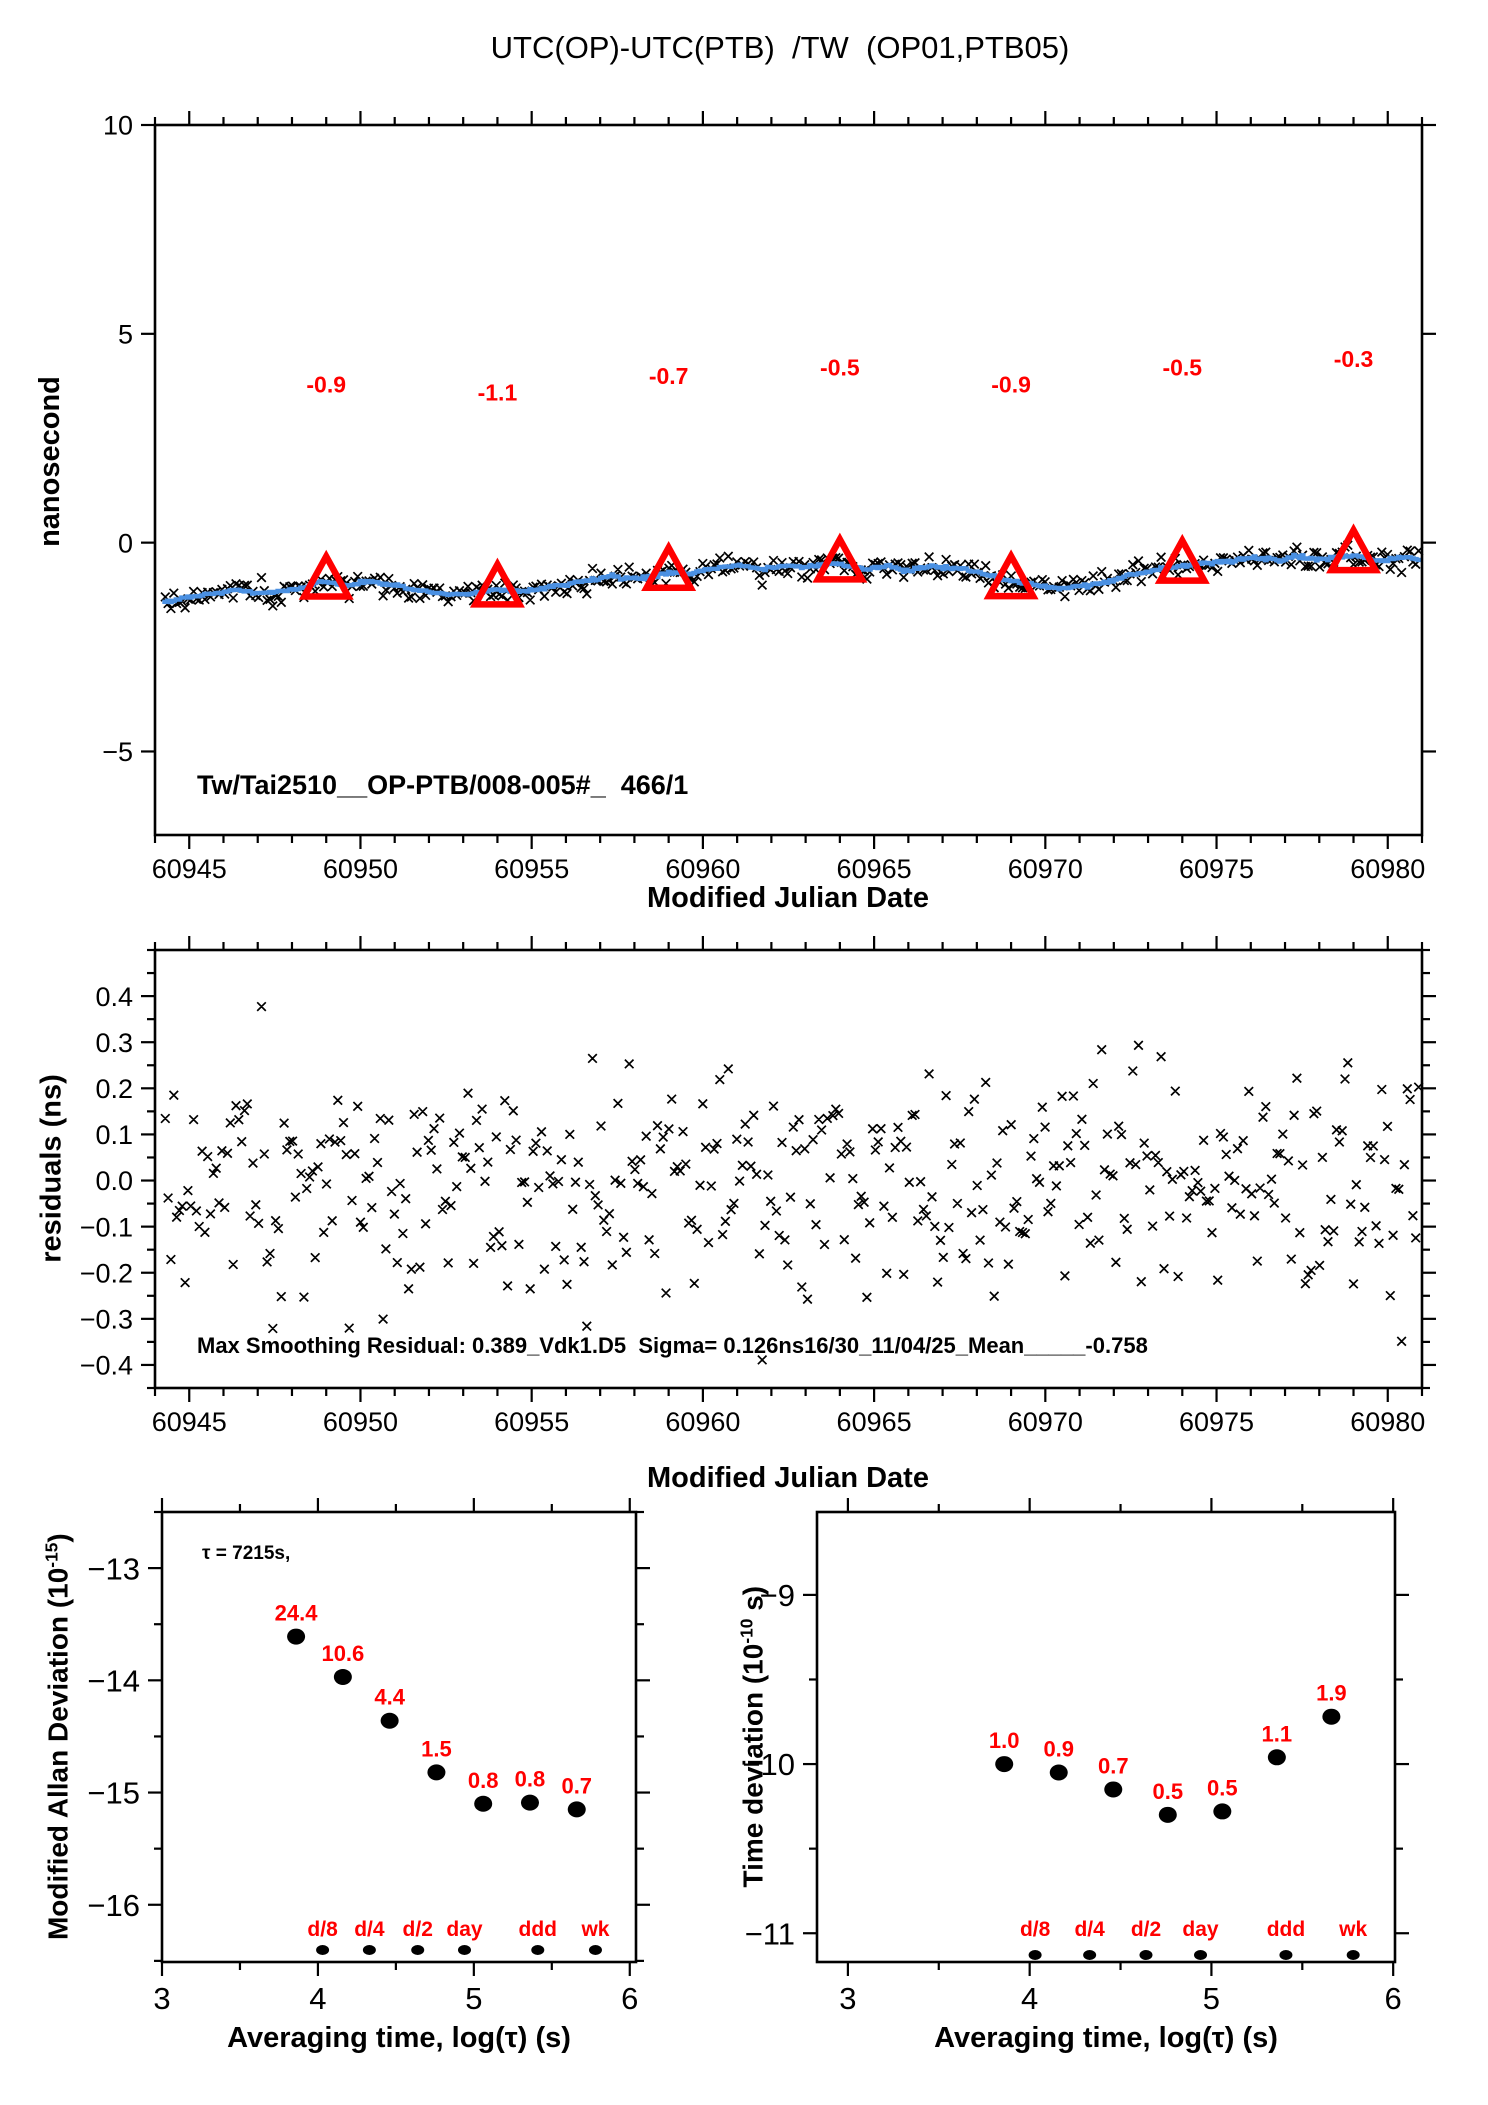 The width and height of the screenshot is (1488, 2105). What do you see at coordinates (114, 1135) in the screenshot?
I see `y-tick-label: 0.1` at bounding box center [114, 1135].